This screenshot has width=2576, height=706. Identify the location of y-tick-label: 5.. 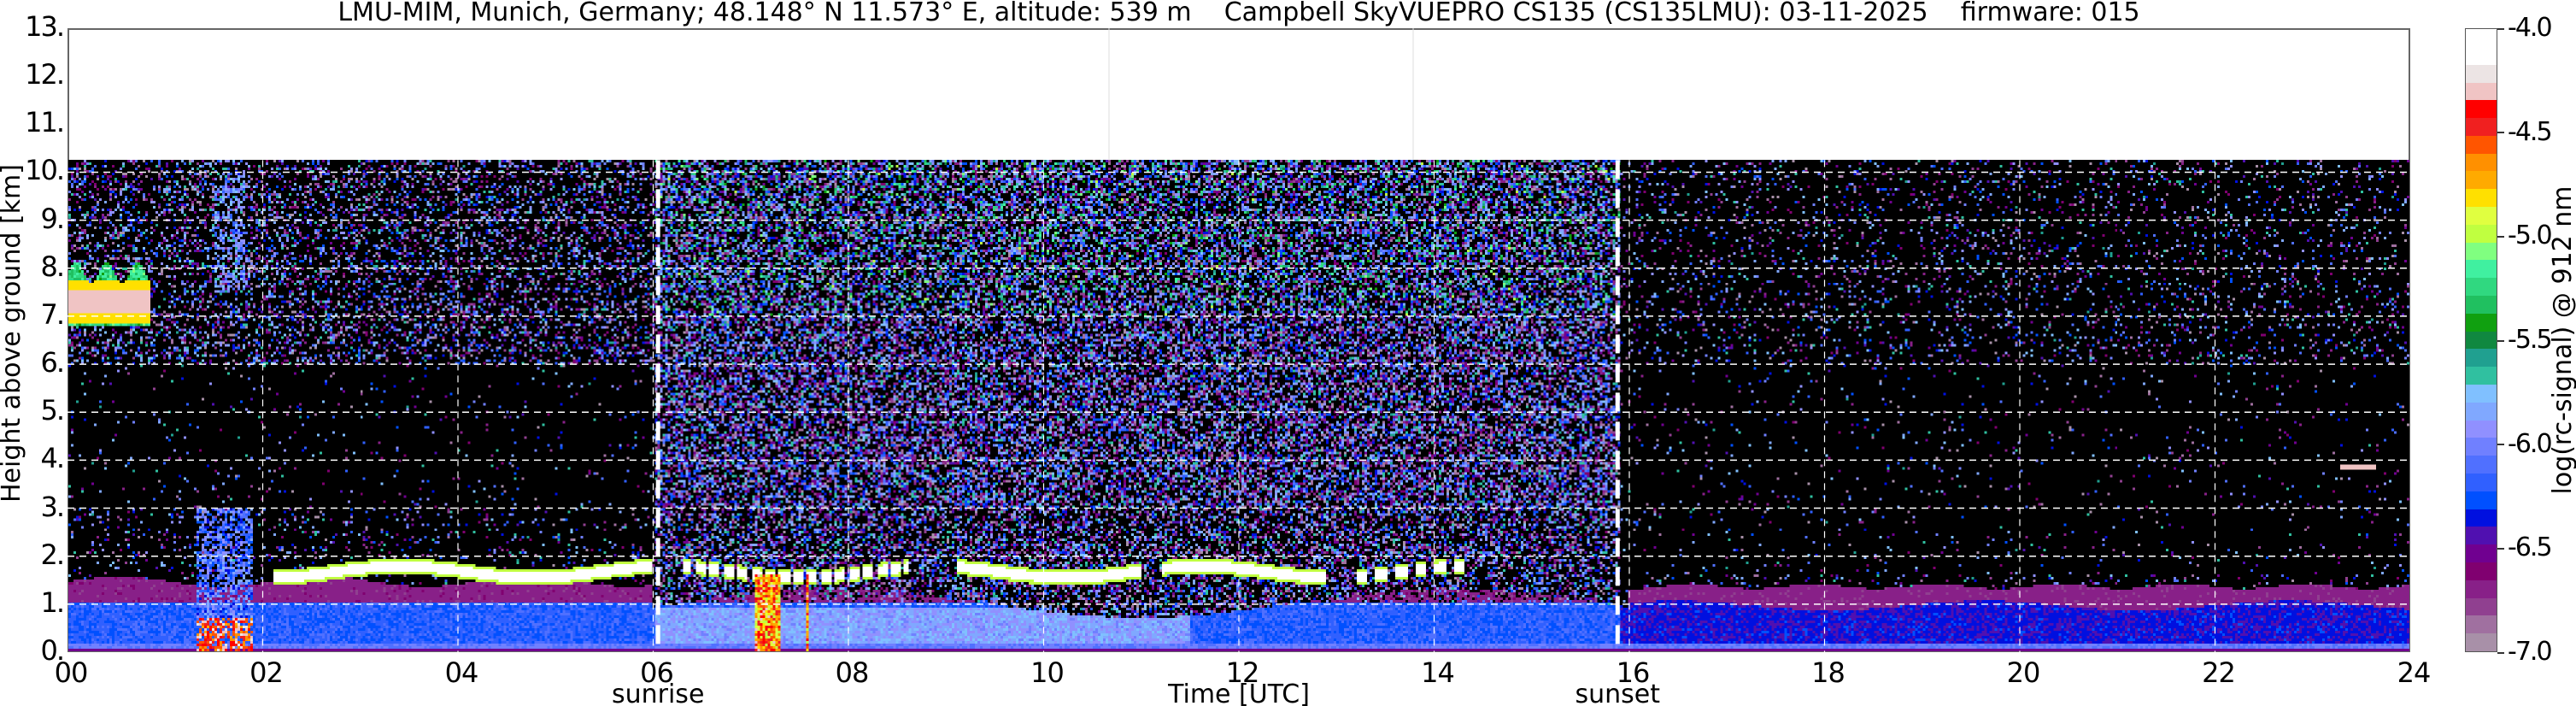
(52, 410).